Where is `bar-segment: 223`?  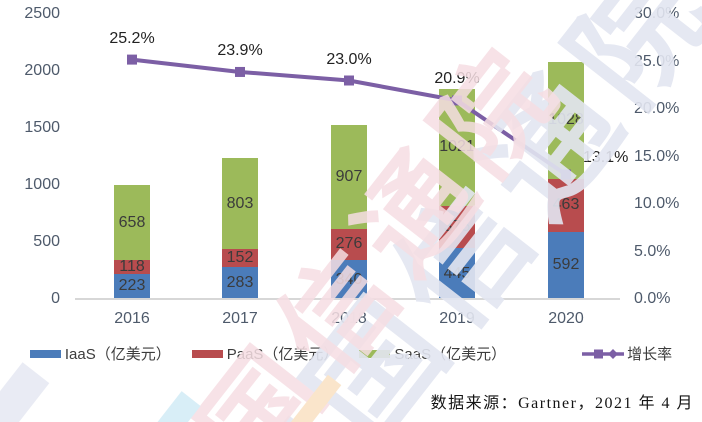
bar-segment: 223 is located at coordinates (132, 286).